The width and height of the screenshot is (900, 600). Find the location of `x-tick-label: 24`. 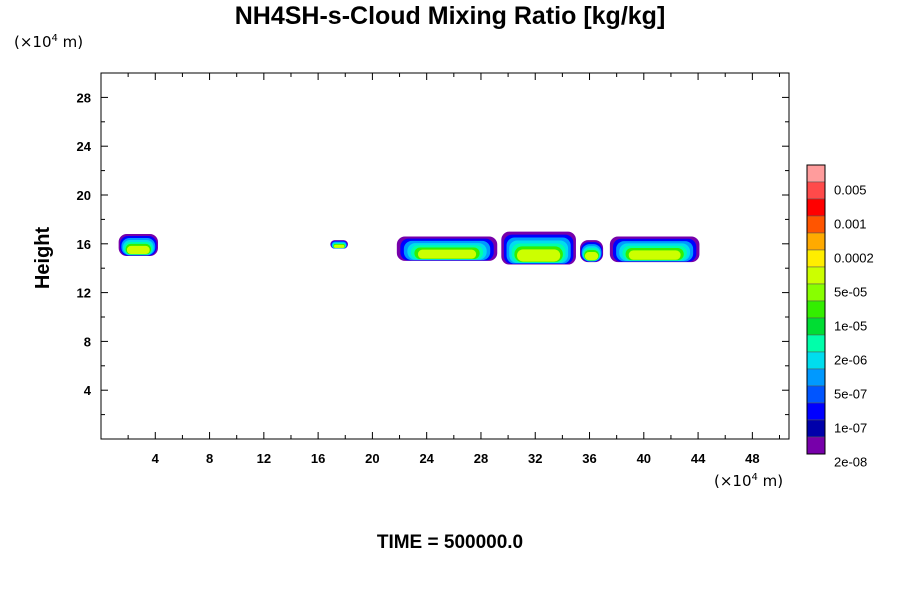

x-tick-label: 24 is located at coordinates (426, 458).